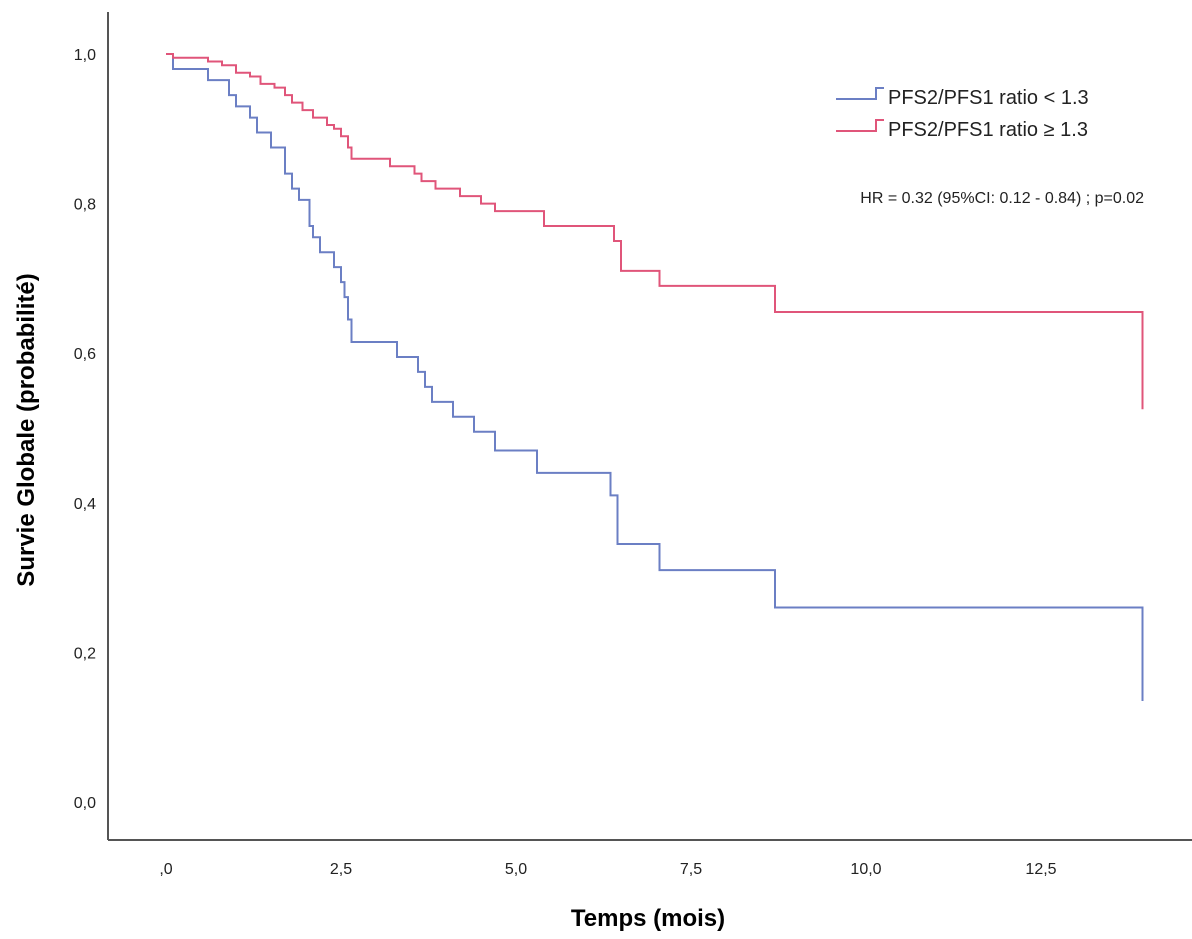 This screenshot has height=939, width=1192. What do you see at coordinates (988, 130) in the screenshot?
I see `legend-label-high-ratio: PFS2/PFS1 ratio ≥ 1.3` at bounding box center [988, 130].